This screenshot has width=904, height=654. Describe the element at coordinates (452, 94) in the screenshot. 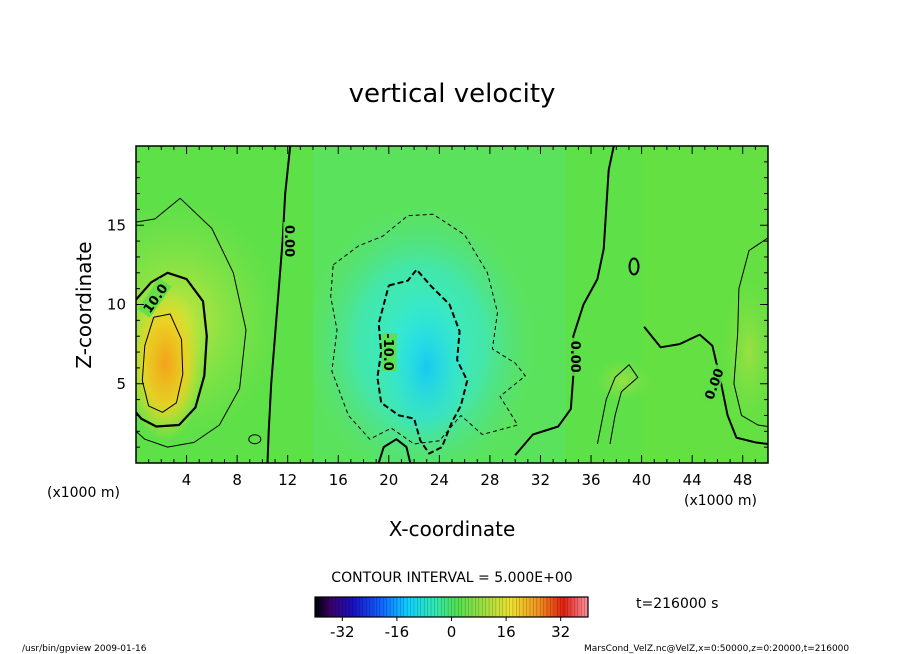

I see `chart-title: vertical velocity` at that location.